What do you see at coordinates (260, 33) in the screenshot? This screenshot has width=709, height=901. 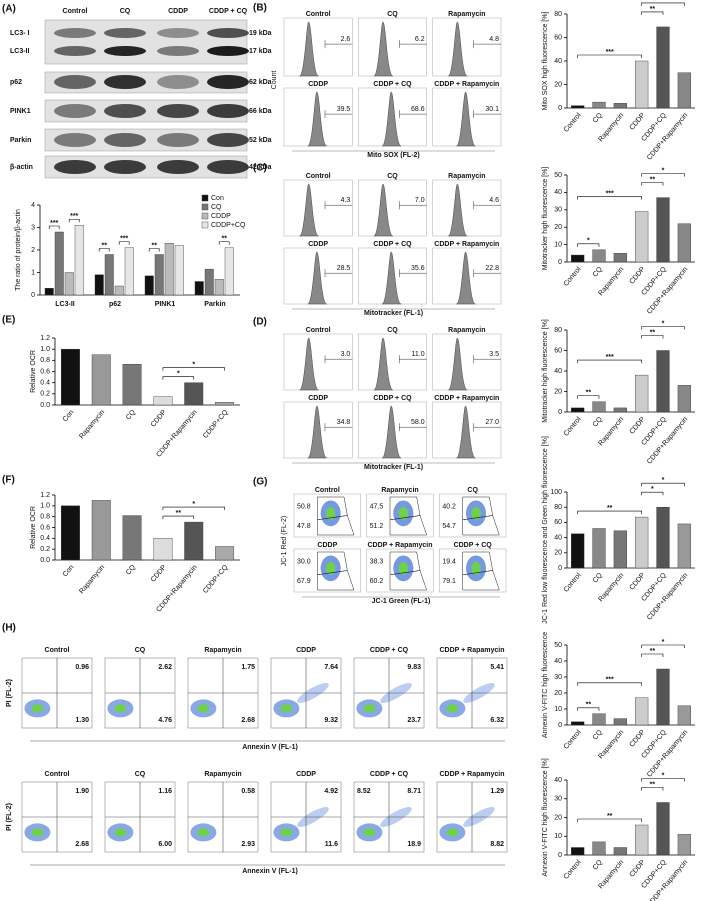 I see `blot-size: 19 kDa` at bounding box center [260, 33].